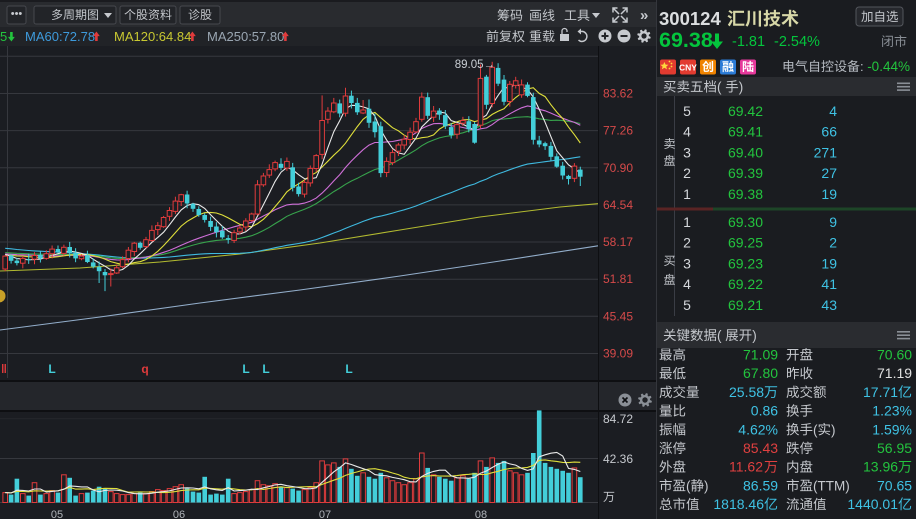 The height and width of the screenshot is (519, 916). What do you see at coordinates (57, 514) in the screenshot?
I see `svg-text: 05` at bounding box center [57, 514].